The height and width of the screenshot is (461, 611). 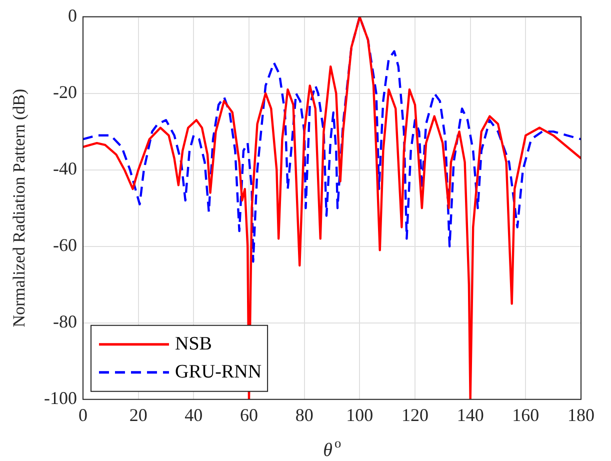 I want to click on y-tick-label: -20, so click(x=64, y=92).